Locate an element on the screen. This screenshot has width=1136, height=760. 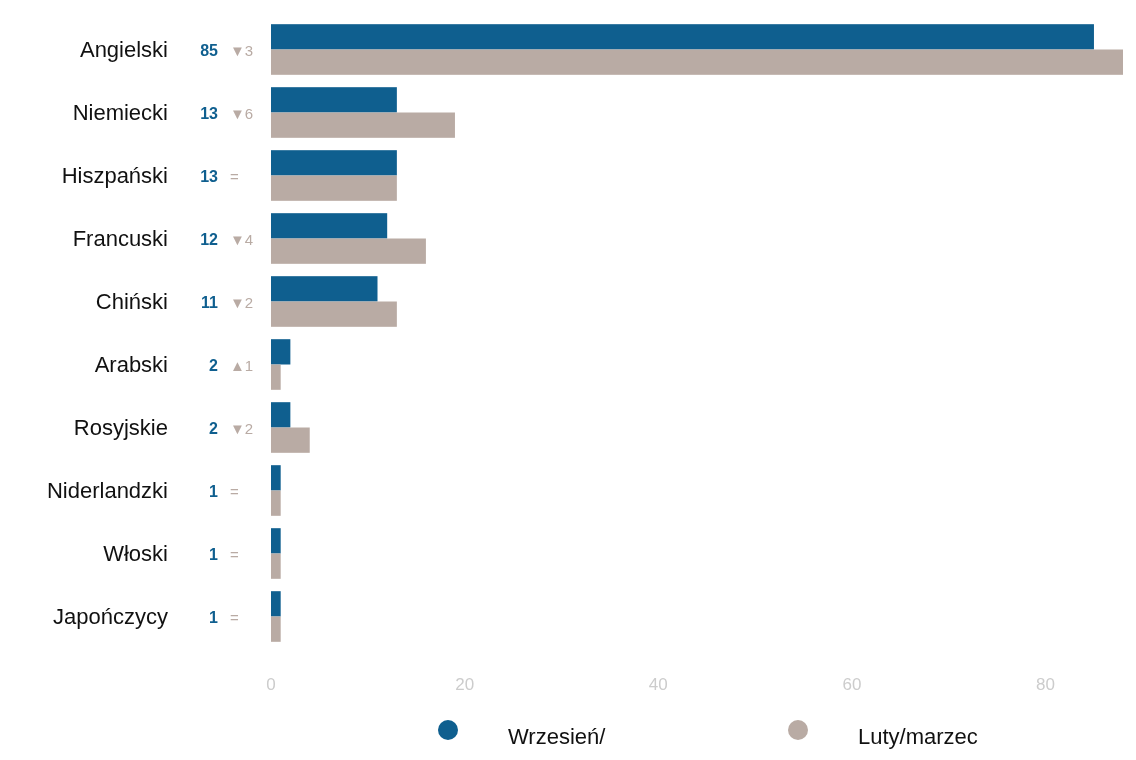
y-tick-label: Włoski is located at coordinates (135, 553).